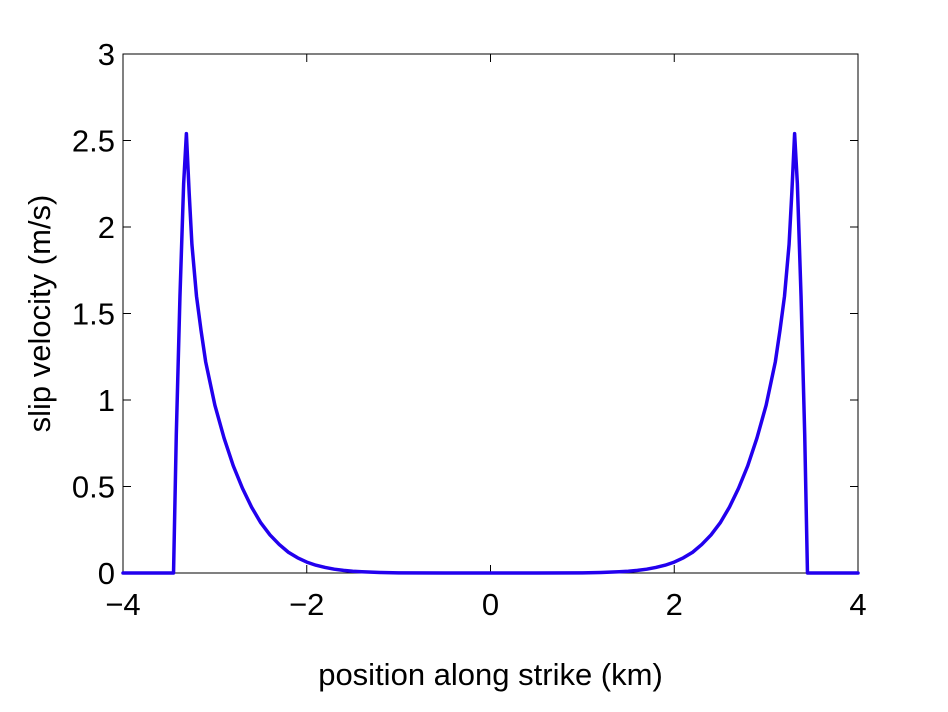 This screenshot has height=712, width=948. What do you see at coordinates (106, 400) in the screenshot?
I see `y-tick-label: 1` at bounding box center [106, 400].